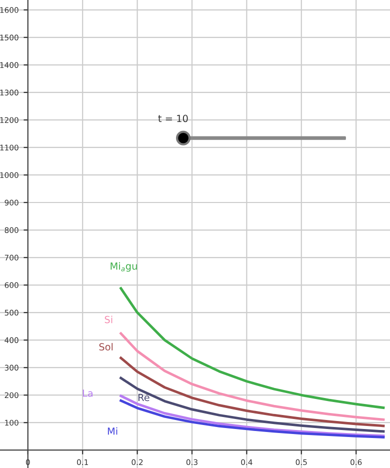 The width and height of the screenshot is (390, 468). What do you see at coordinates (144, 397) in the screenshot?
I see `series-label: Ré` at bounding box center [144, 397].